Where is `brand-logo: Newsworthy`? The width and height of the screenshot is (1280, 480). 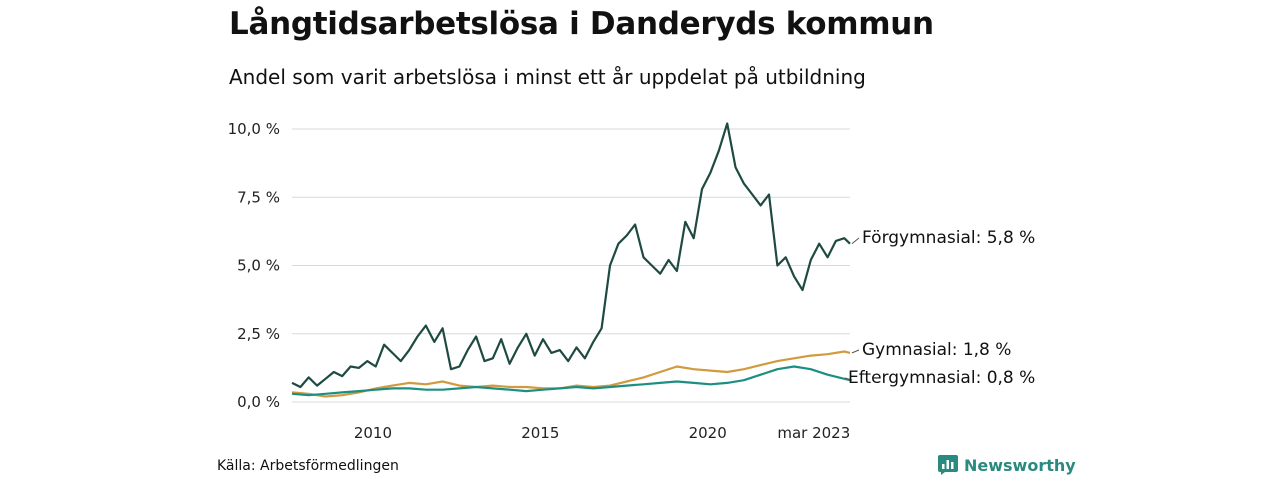 brand-logo: Newsworthy is located at coordinates (1007, 465).